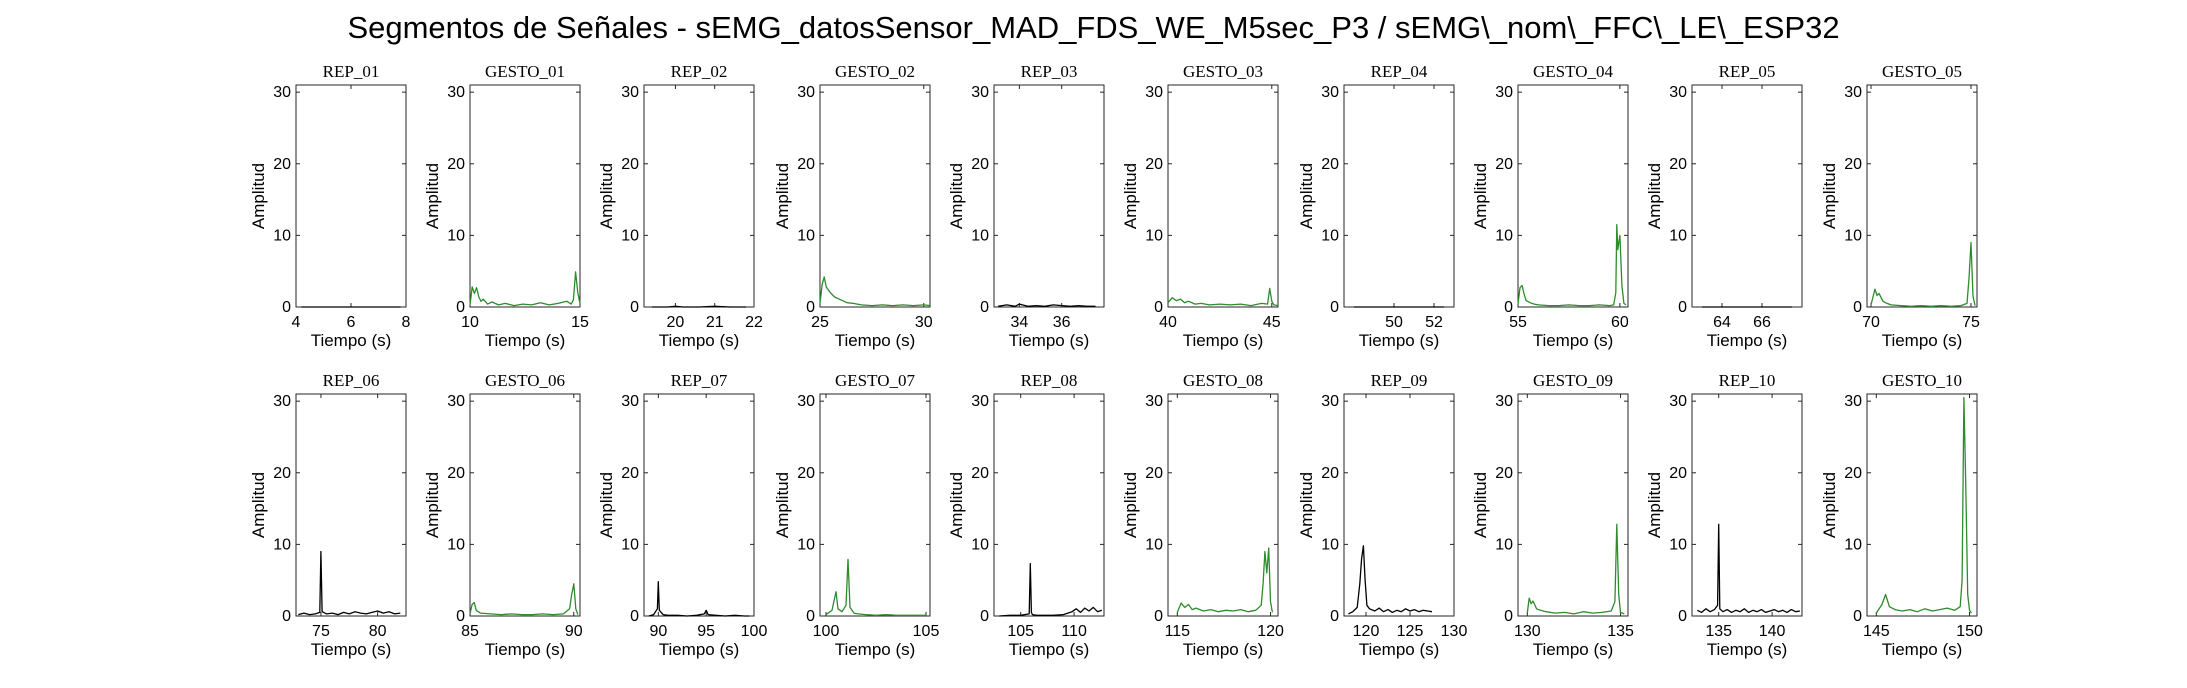 The image size is (2187, 688). I want to click on x-tick-label: 60, so click(1620, 322).